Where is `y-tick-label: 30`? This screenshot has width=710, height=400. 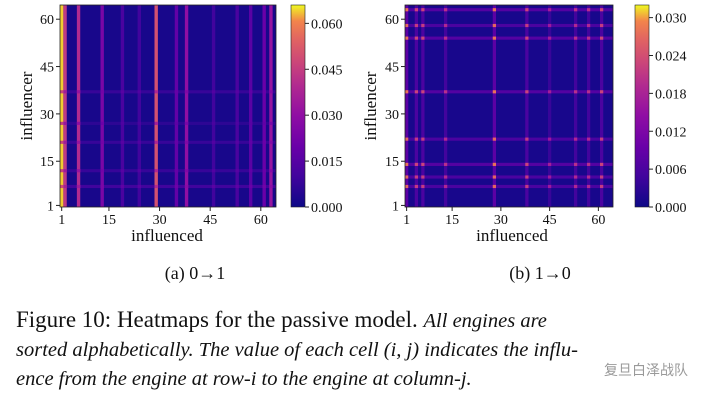
y-tick-label: 30 is located at coordinates (47, 115).